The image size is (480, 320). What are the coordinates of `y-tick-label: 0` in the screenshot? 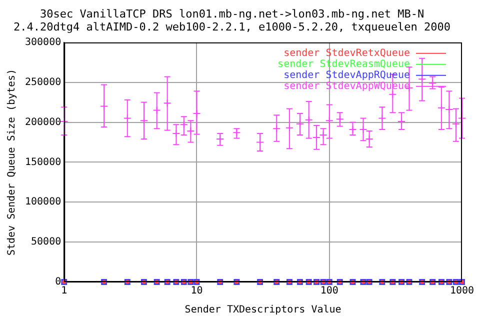 It's located at (58, 282).